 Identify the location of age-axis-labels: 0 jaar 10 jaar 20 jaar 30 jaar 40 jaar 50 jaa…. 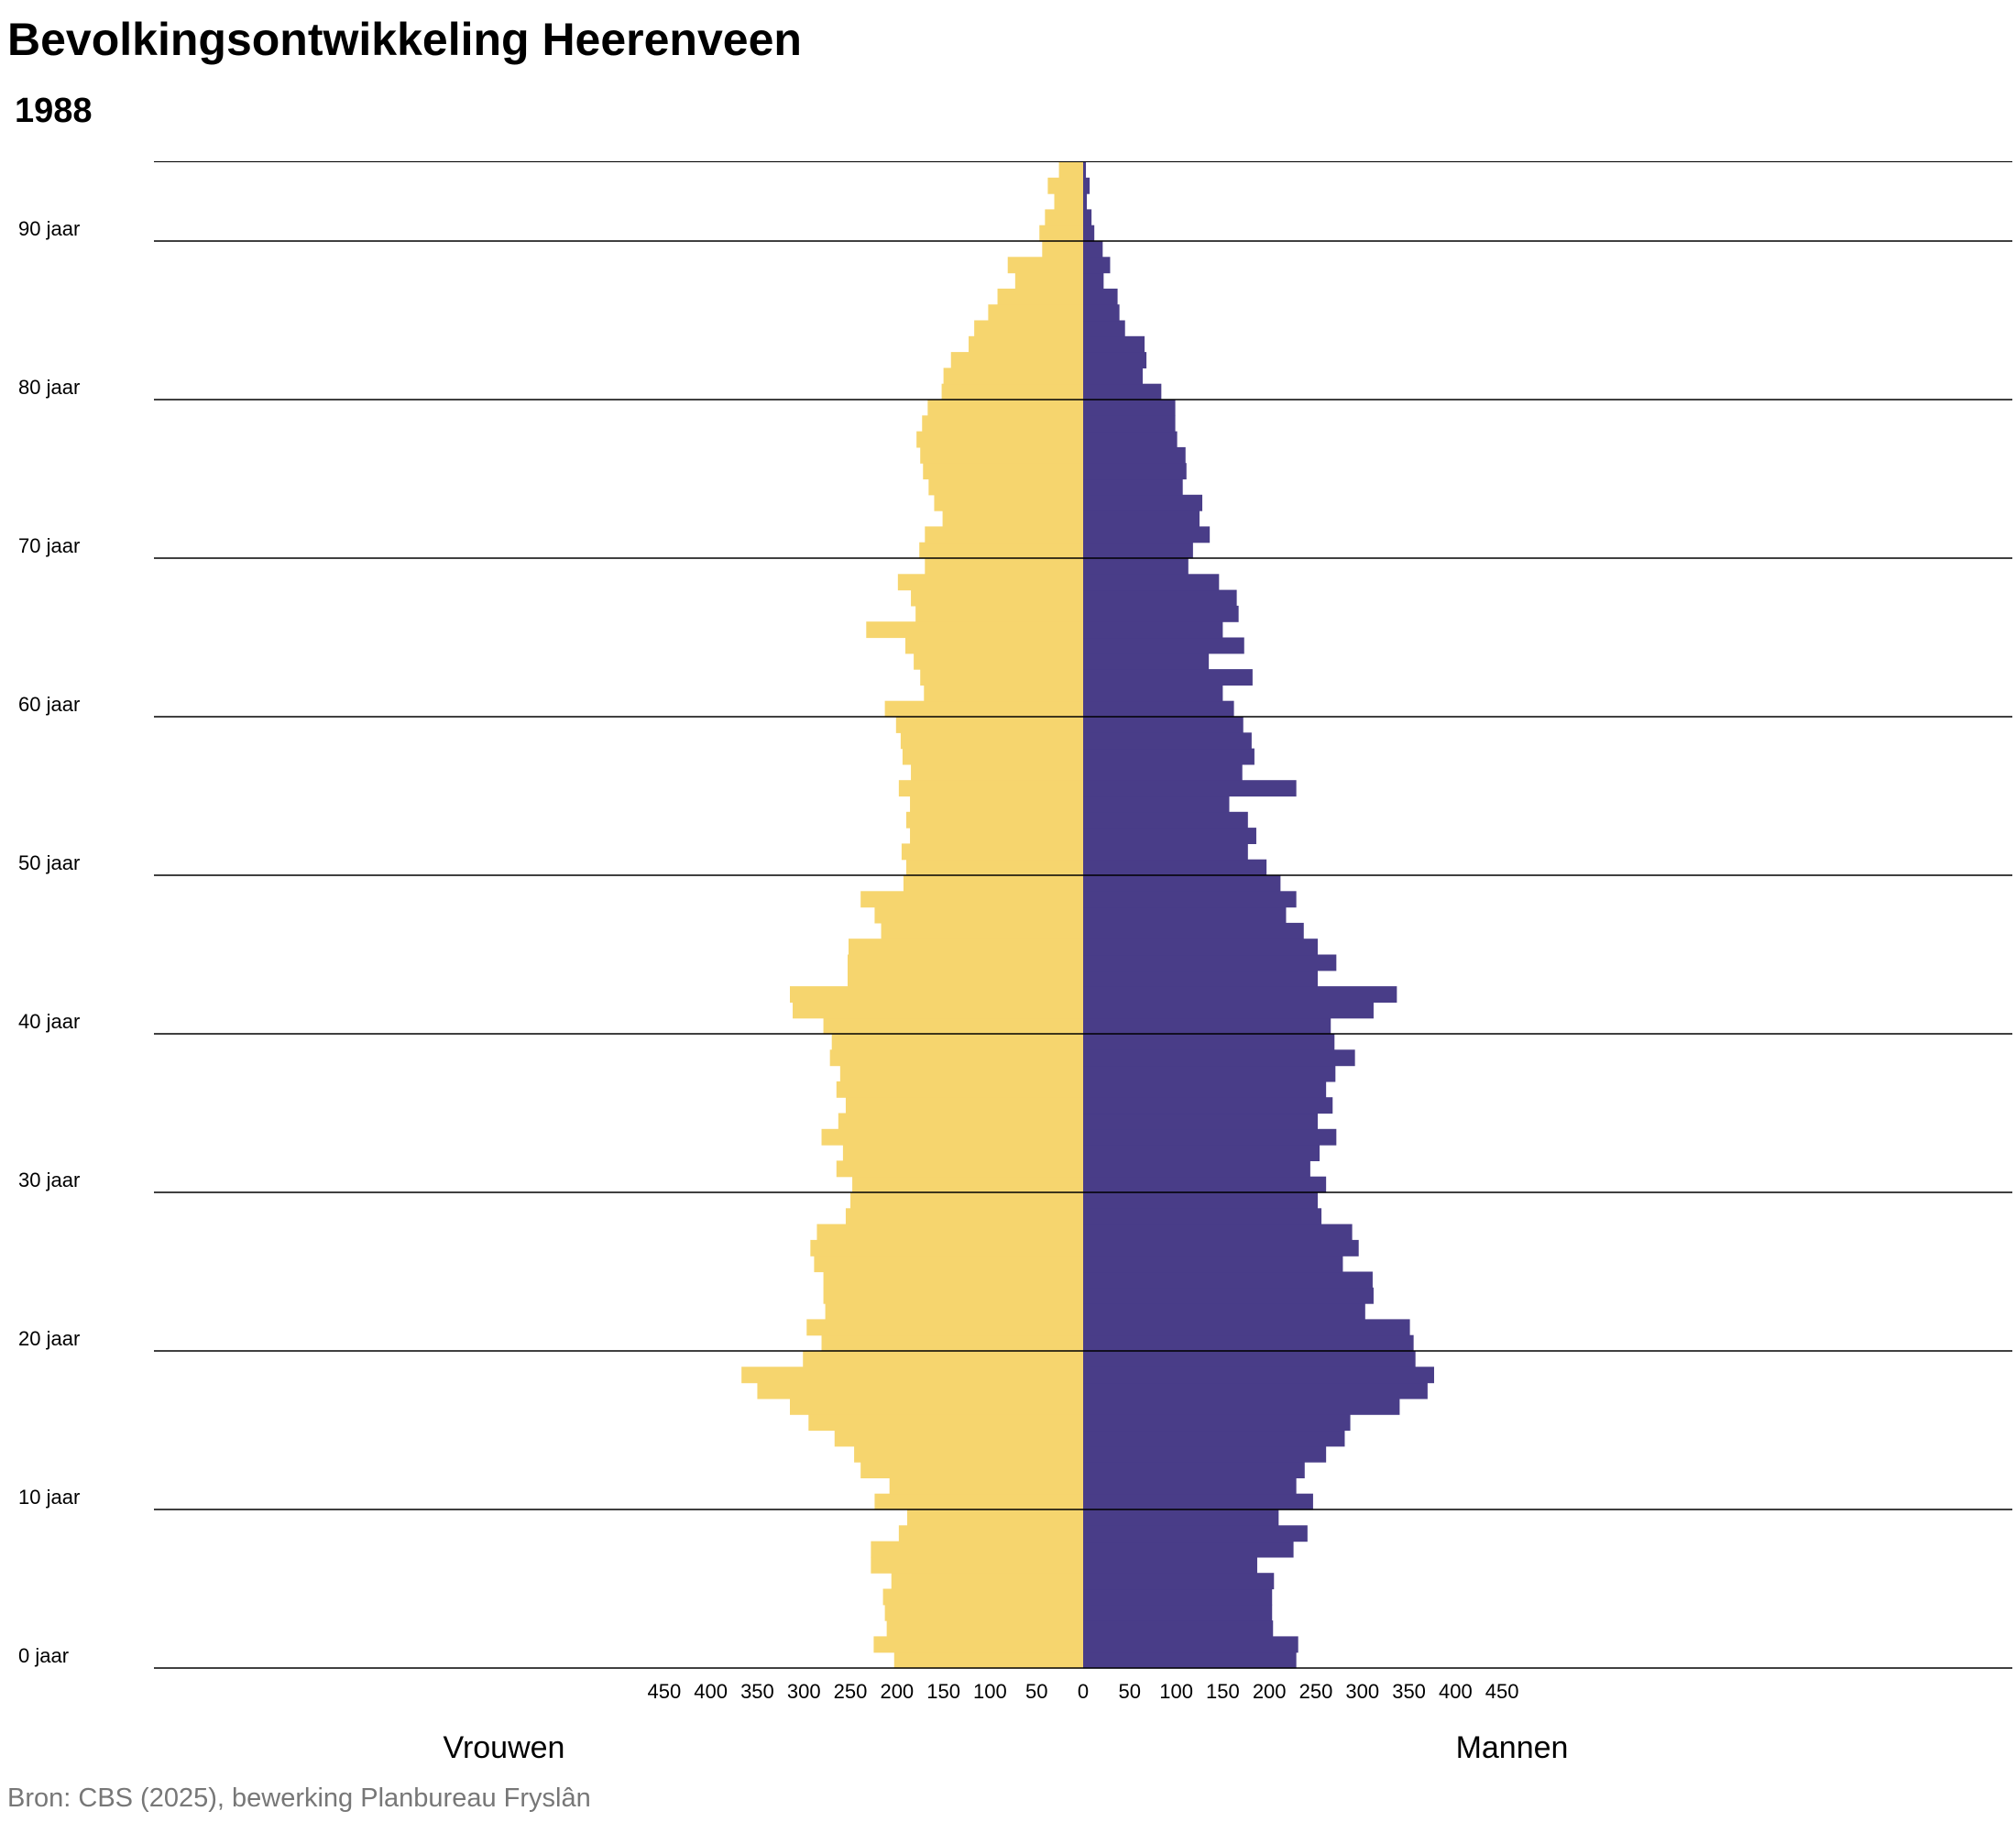
(49, 942).